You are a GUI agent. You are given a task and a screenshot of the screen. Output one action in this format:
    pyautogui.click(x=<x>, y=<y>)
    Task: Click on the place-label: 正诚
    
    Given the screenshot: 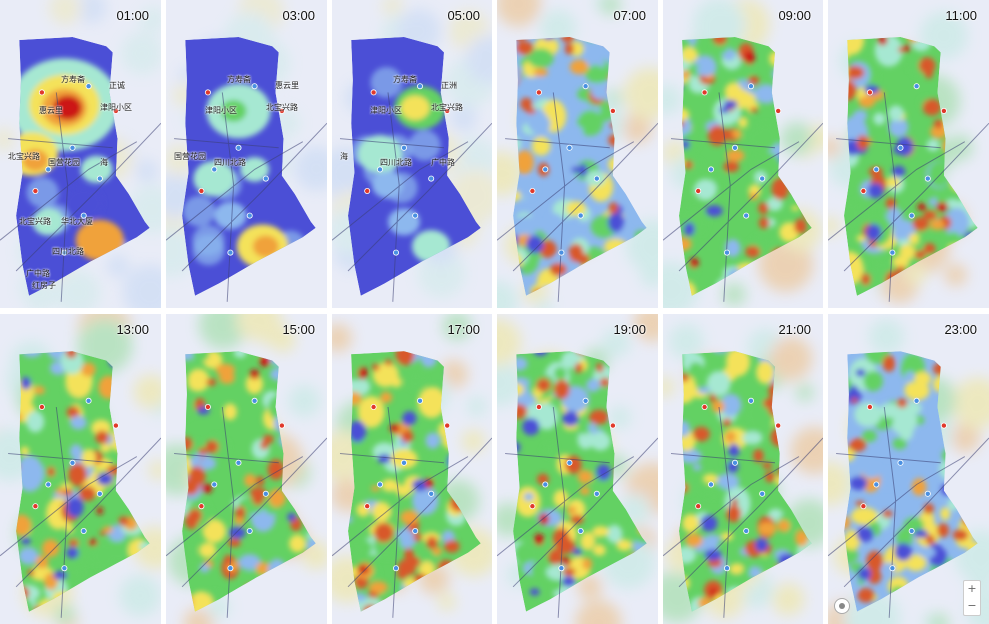 What is the action you would take?
    pyautogui.click(x=117, y=85)
    